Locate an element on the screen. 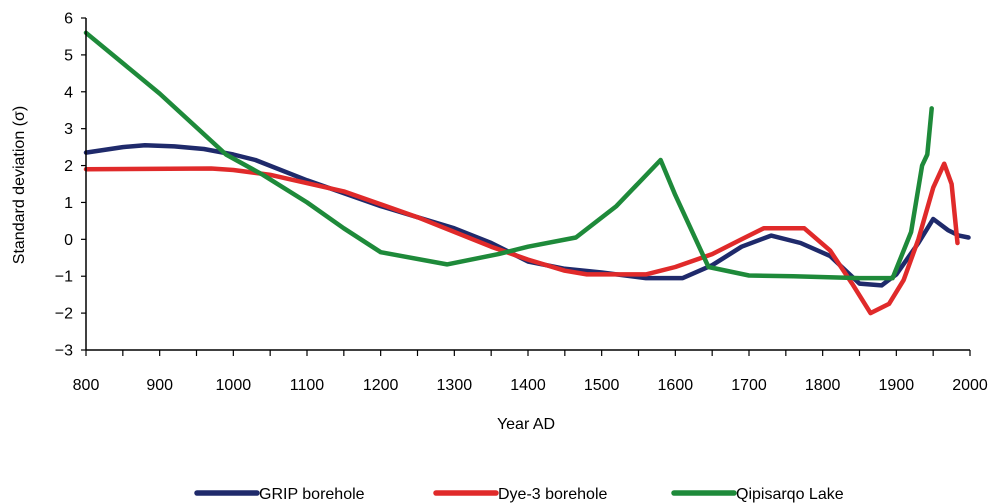 This screenshot has width=994, height=504. x-tick-label: 1000 is located at coordinates (234, 385).